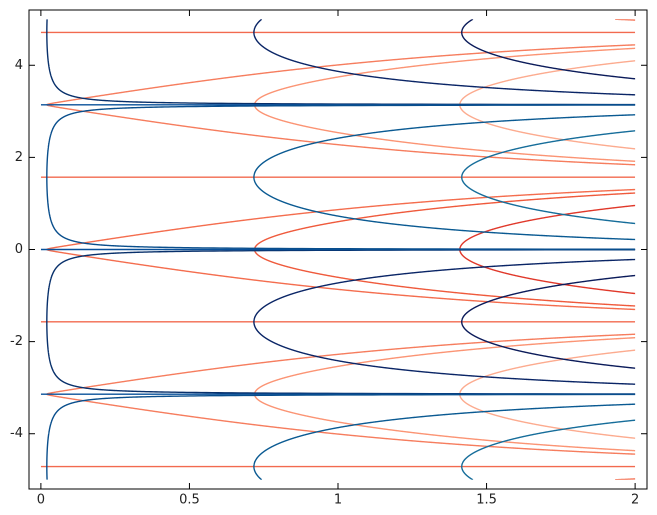 Image resolution: width=657 pixels, height=515 pixels. Describe the element at coordinates (16, 341) in the screenshot. I see `y-tick-label: -2` at that location.